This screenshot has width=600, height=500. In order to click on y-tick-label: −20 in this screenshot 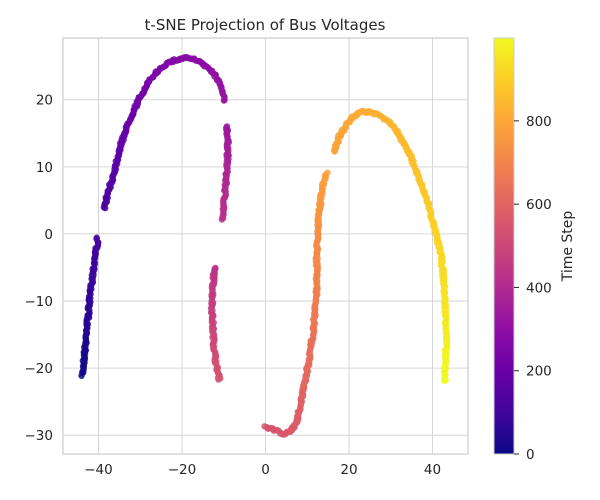, I will do `click(39, 369)`.